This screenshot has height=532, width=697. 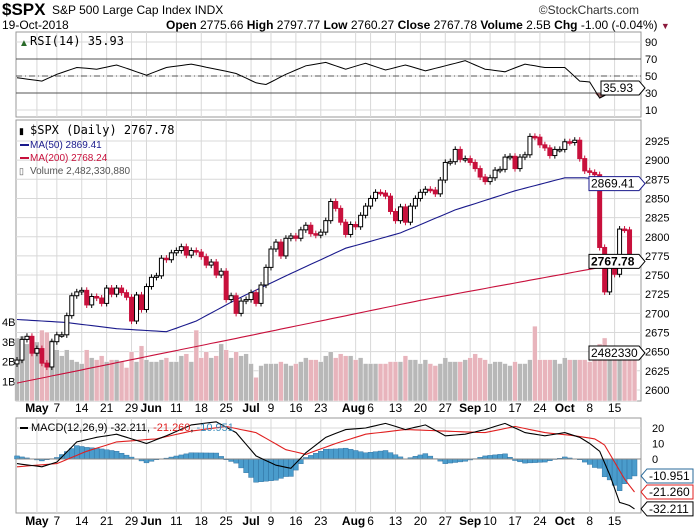 What do you see at coordinates (151, 408) in the screenshot?
I see `x-tick-label: Jun` at bounding box center [151, 408].